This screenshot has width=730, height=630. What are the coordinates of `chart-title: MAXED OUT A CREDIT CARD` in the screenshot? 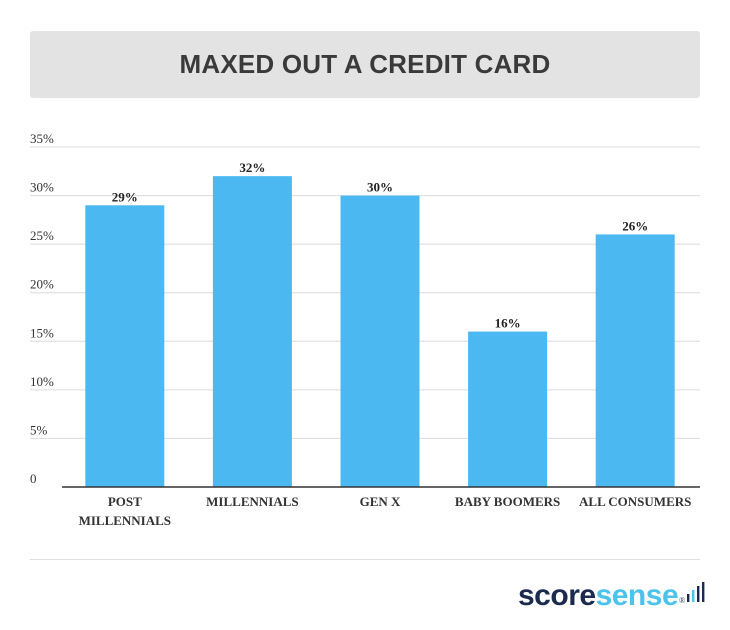 It's located at (365, 64).